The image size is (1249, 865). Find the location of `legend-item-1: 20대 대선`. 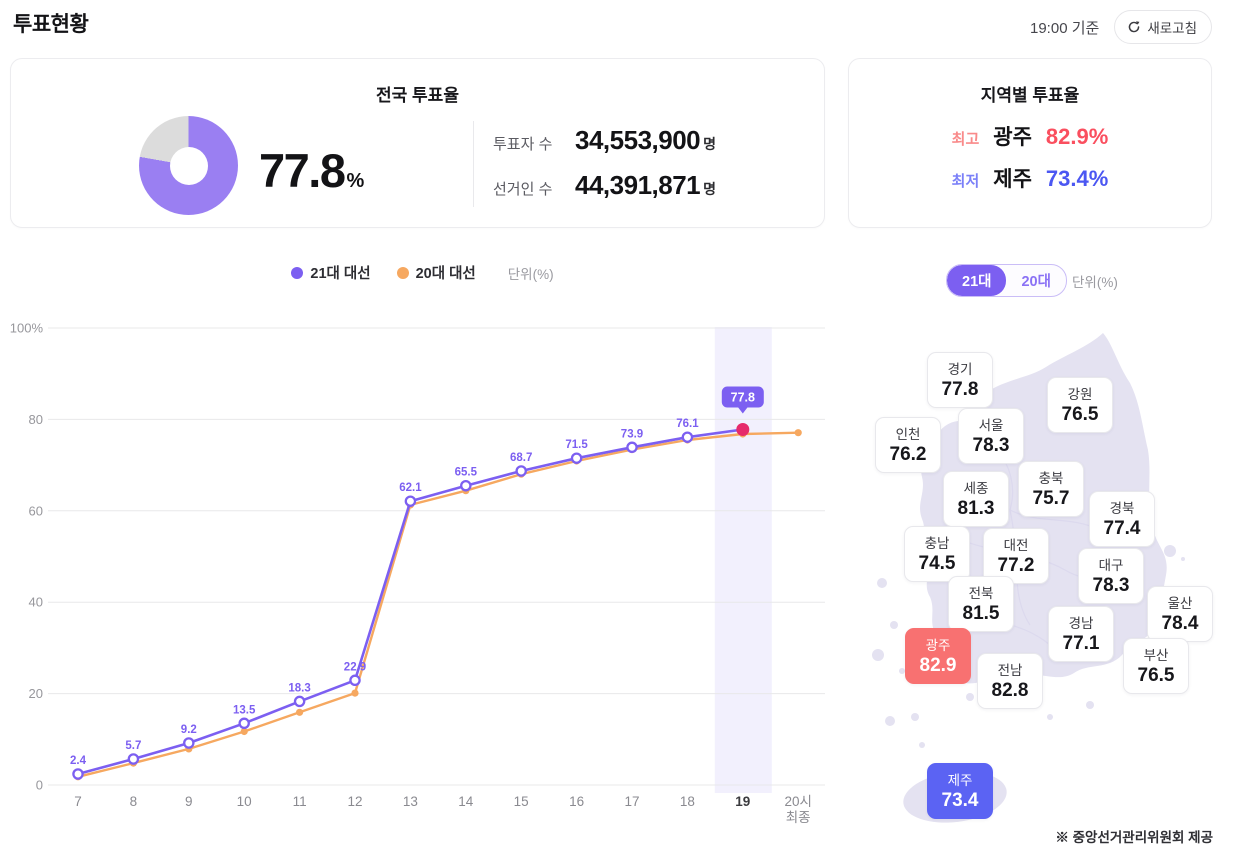

legend-item-1: 20대 대선 is located at coordinates (436, 272).